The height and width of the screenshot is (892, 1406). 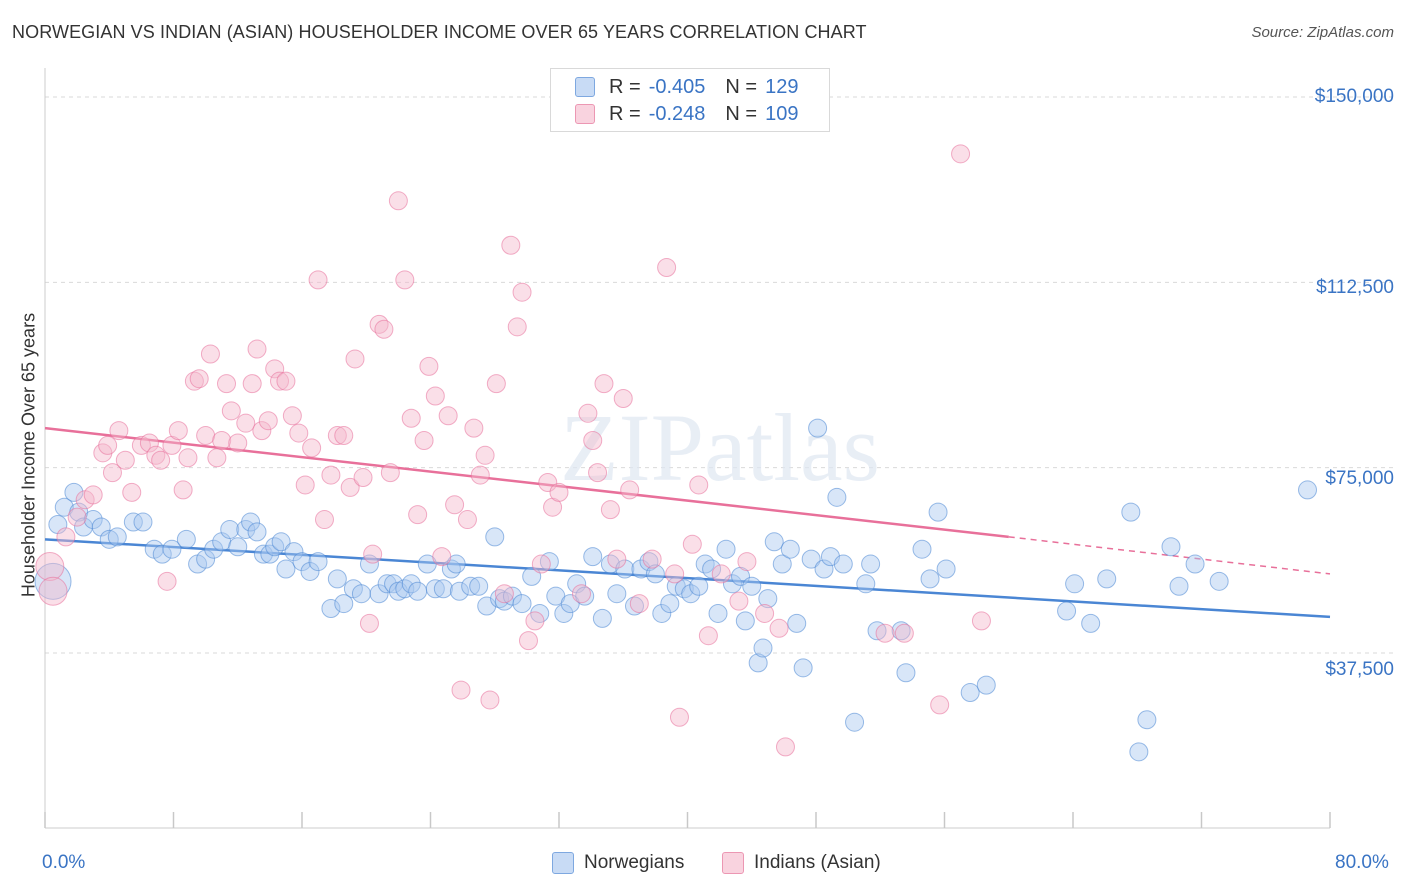 What do you see at coordinates (526, 482) in the screenshot?
I see `trend-line` at bounding box center [526, 482].